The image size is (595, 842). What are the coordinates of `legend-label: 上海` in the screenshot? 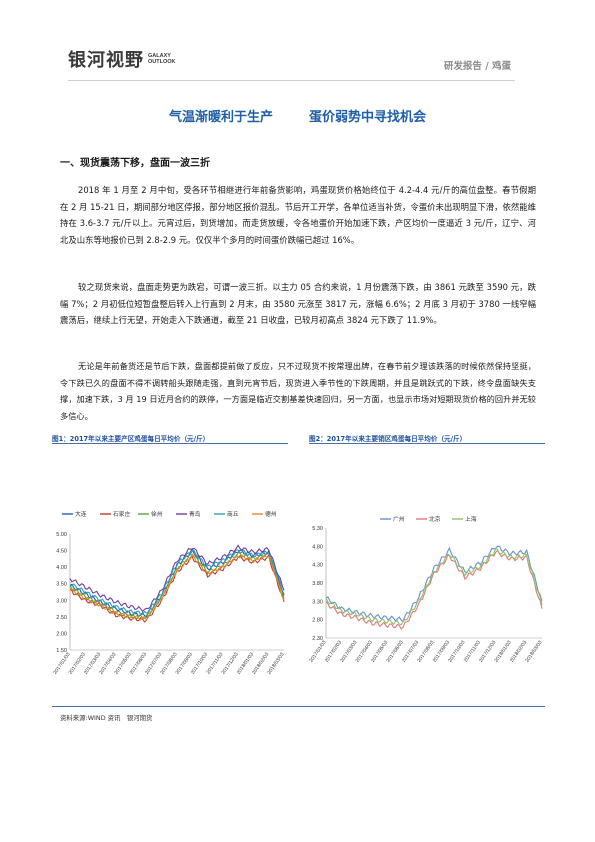 It's located at (471, 519).